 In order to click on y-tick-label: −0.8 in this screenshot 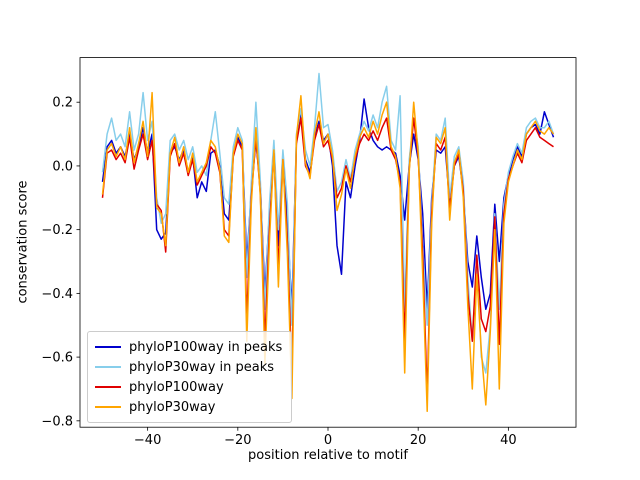, I will do `click(57, 421)`.